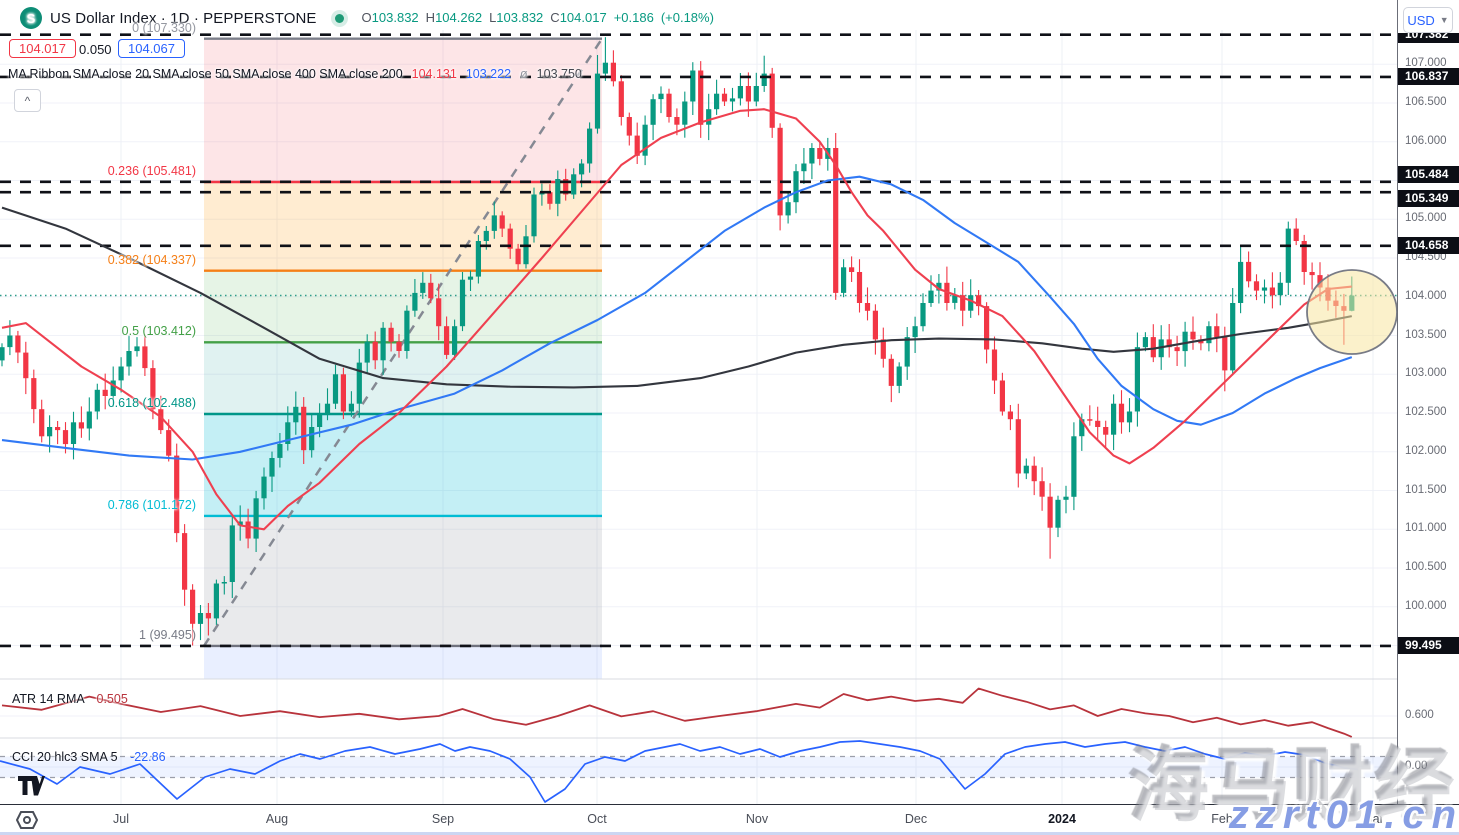  Describe the element at coordinates (121, 819) in the screenshot. I see `time-axis-label: Jul` at that location.